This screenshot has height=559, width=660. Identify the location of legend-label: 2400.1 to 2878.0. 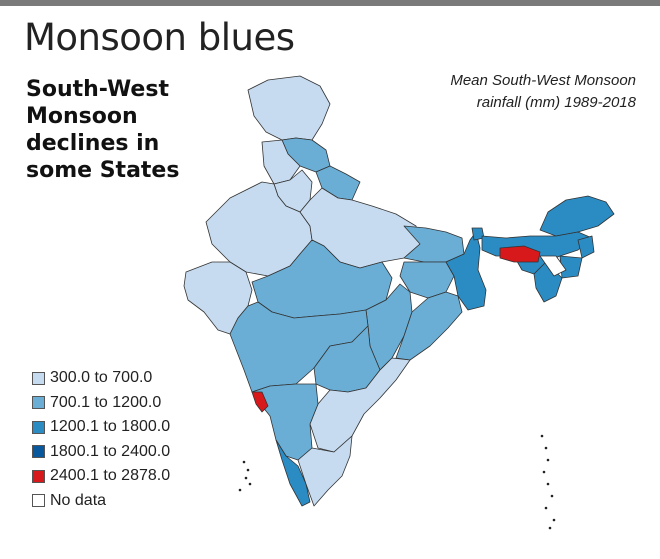
(110, 476).